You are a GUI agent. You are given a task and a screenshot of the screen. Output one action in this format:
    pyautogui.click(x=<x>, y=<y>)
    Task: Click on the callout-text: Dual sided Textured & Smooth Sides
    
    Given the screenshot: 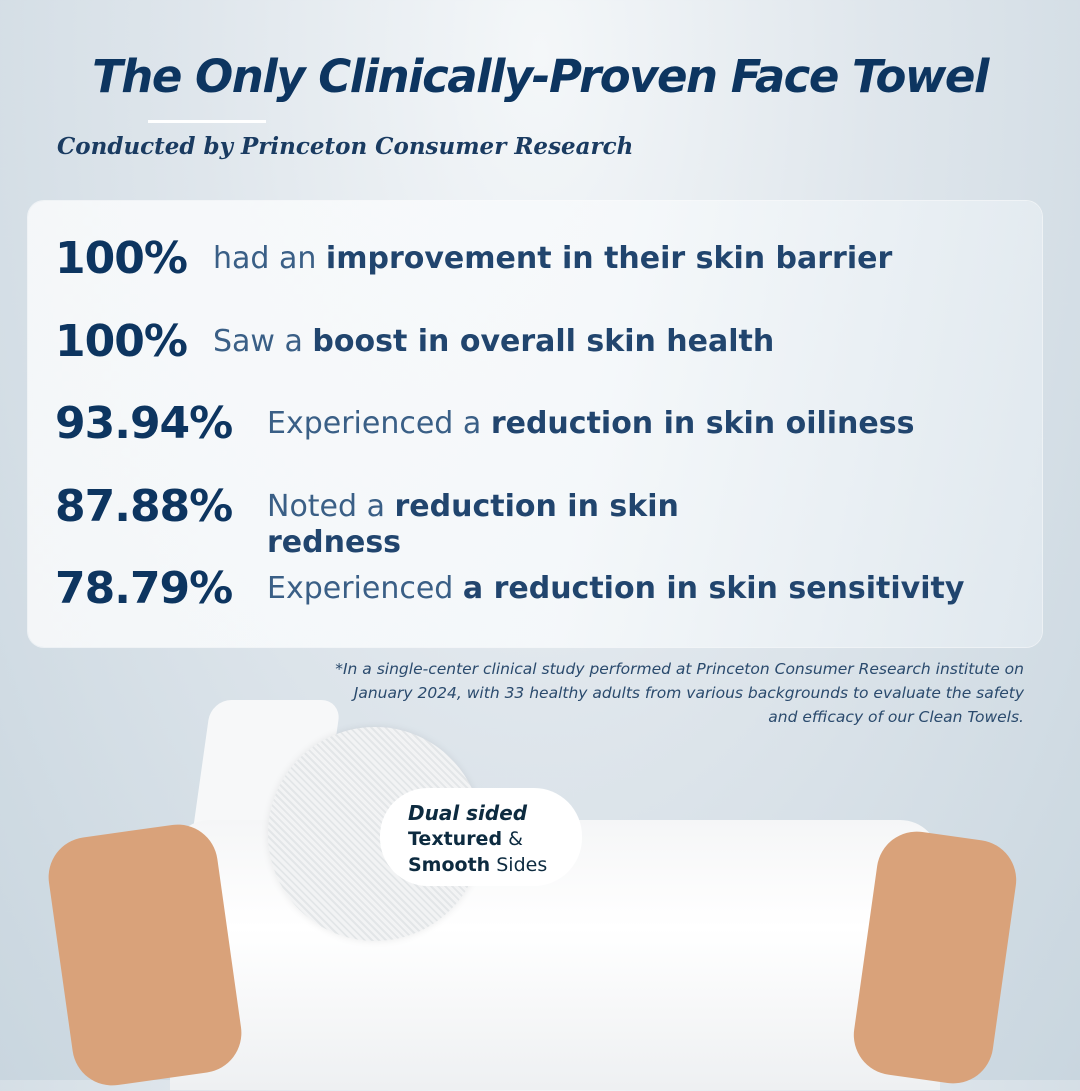 What is the action you would take?
    pyautogui.click(x=478, y=838)
    